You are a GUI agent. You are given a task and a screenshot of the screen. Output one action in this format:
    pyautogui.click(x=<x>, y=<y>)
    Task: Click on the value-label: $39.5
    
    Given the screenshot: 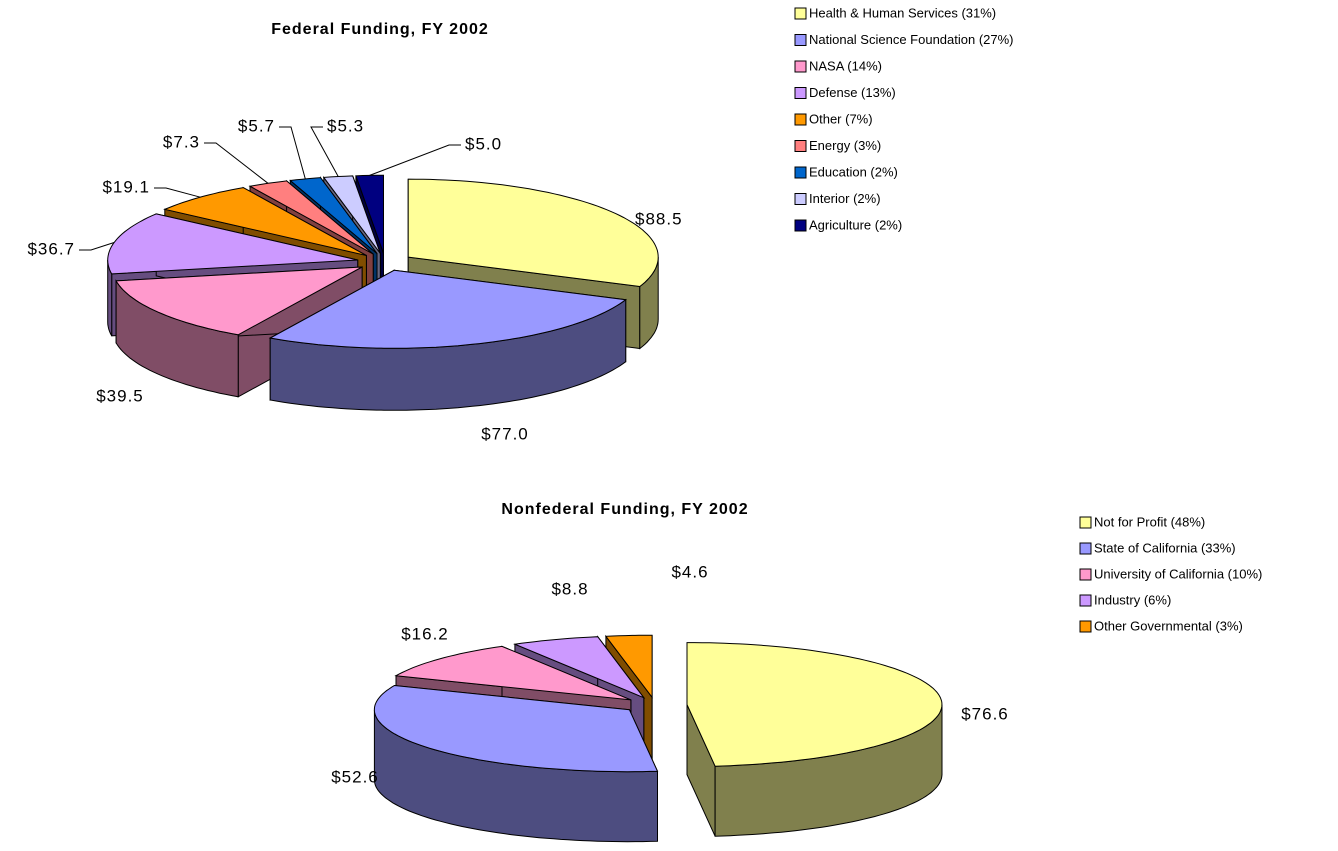 What is the action you would take?
    pyautogui.click(x=120, y=395)
    